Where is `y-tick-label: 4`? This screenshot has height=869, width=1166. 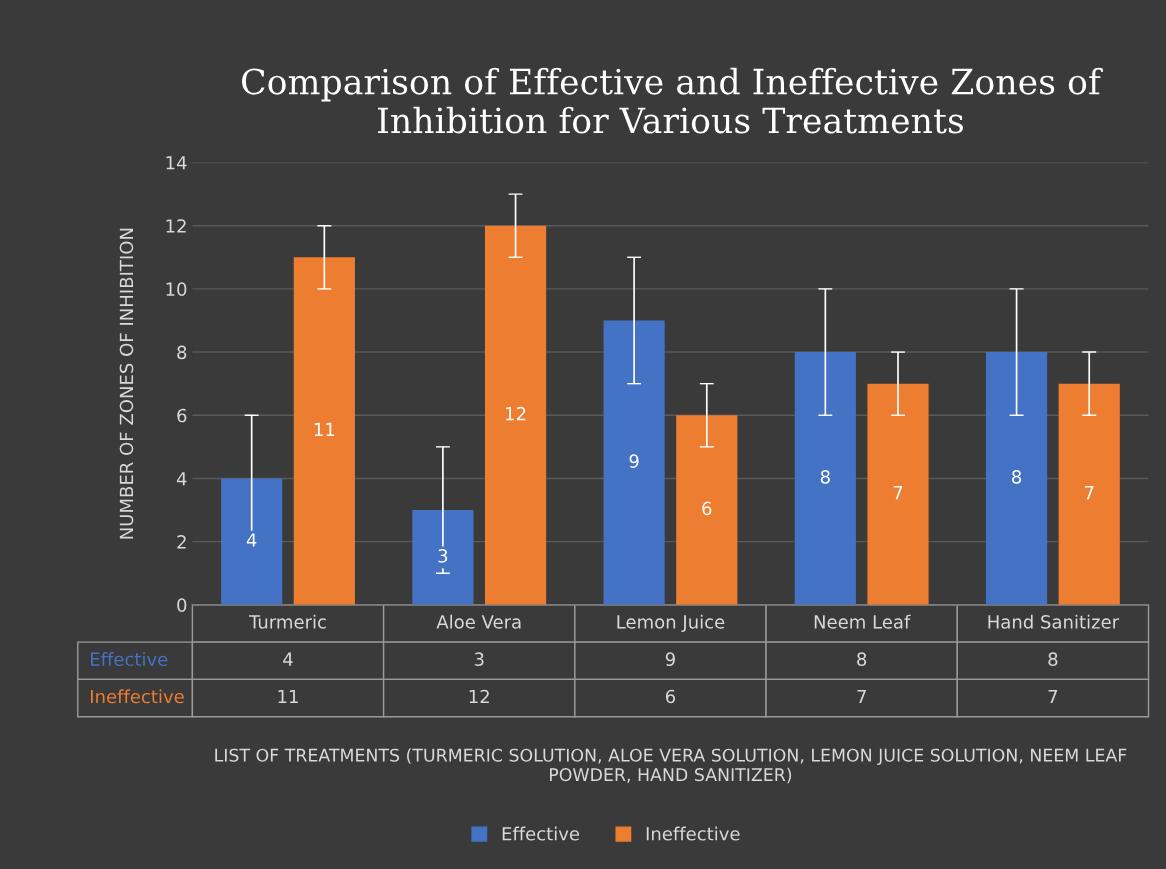 y-tick-label: 4 is located at coordinates (181, 479).